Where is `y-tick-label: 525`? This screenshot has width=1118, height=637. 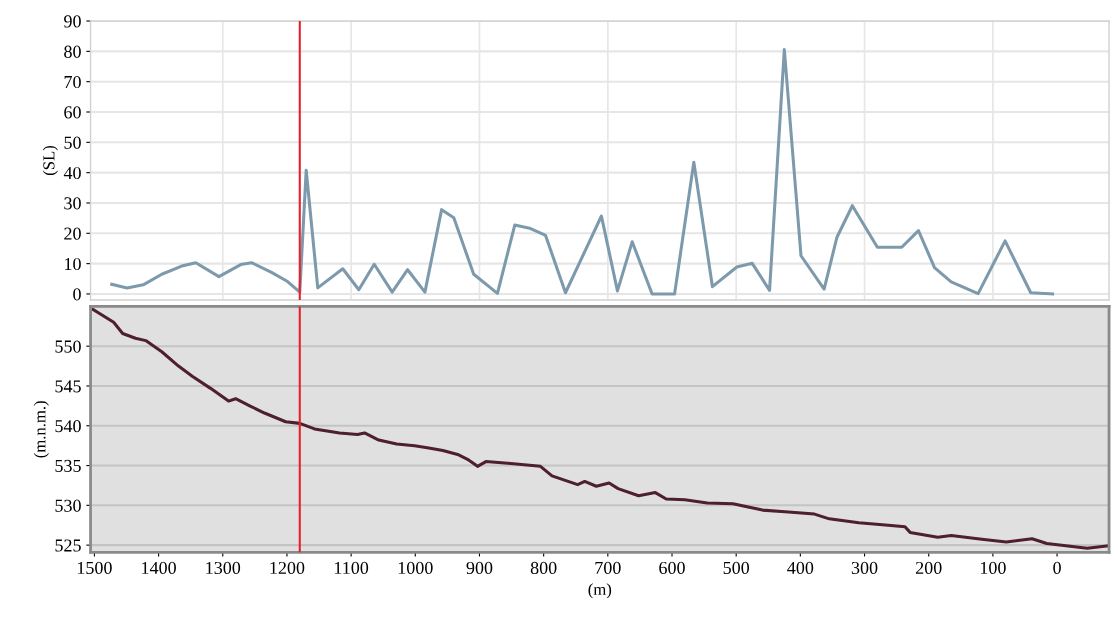
y-tick-label: 525 is located at coordinates (68, 545).